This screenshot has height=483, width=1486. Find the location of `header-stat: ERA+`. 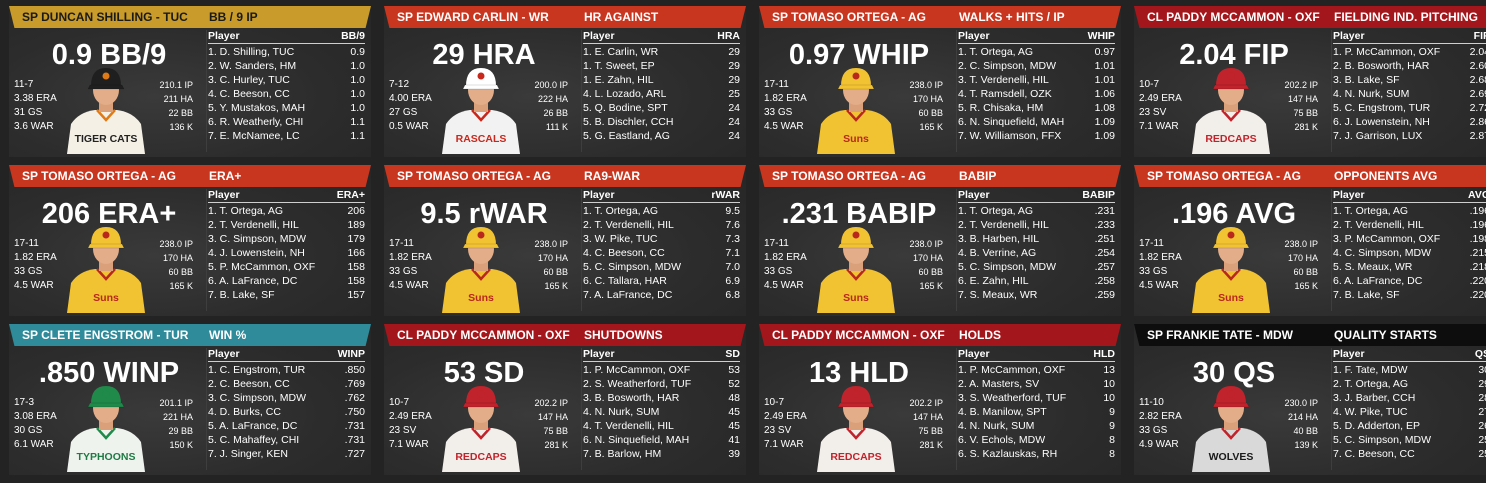

header-stat: ERA+ is located at coordinates (350, 195).